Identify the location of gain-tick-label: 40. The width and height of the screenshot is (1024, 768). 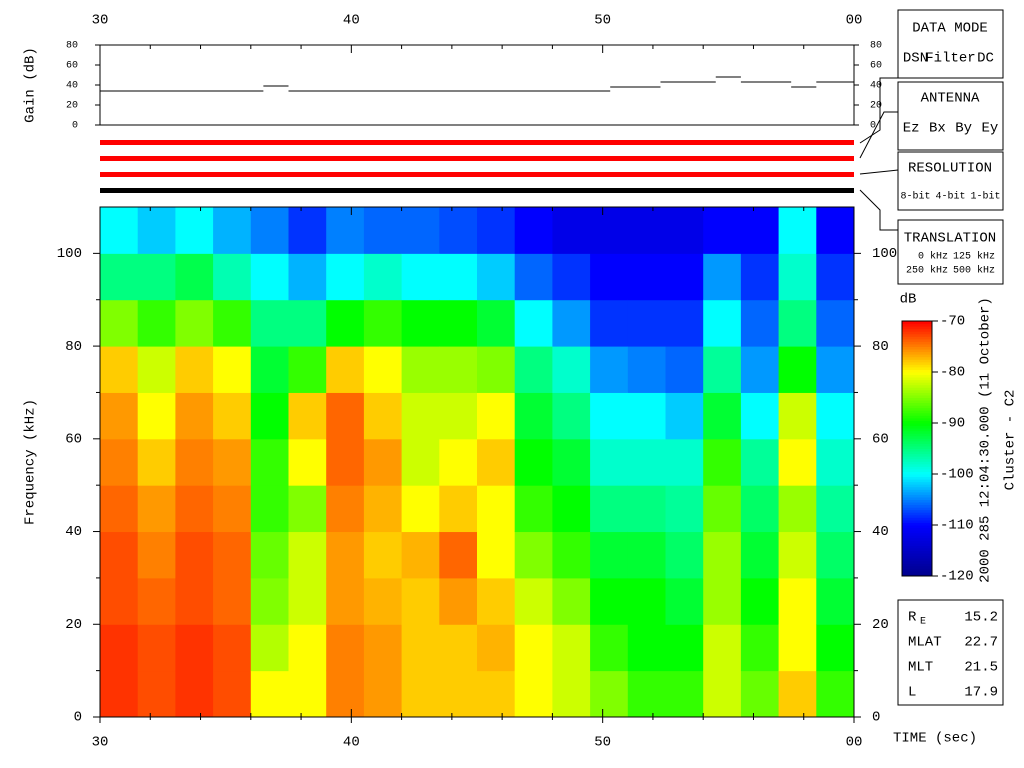
(876, 86).